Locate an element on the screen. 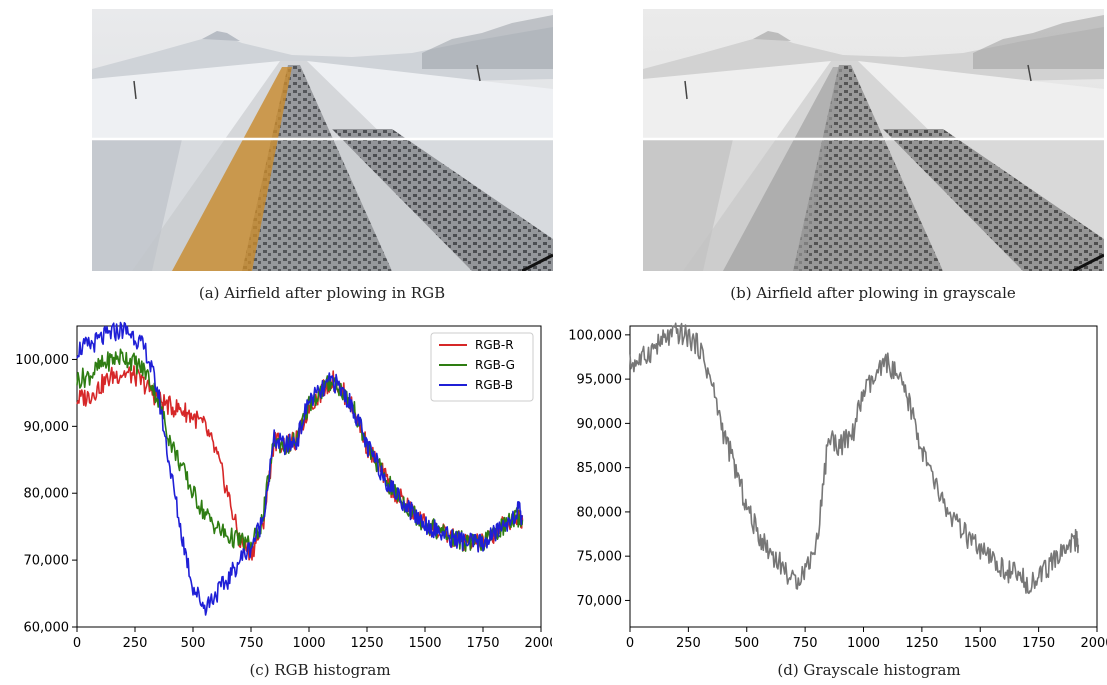 The height and width of the screenshot is (685, 1107). legend-label: RGB-B is located at coordinates (494, 385).